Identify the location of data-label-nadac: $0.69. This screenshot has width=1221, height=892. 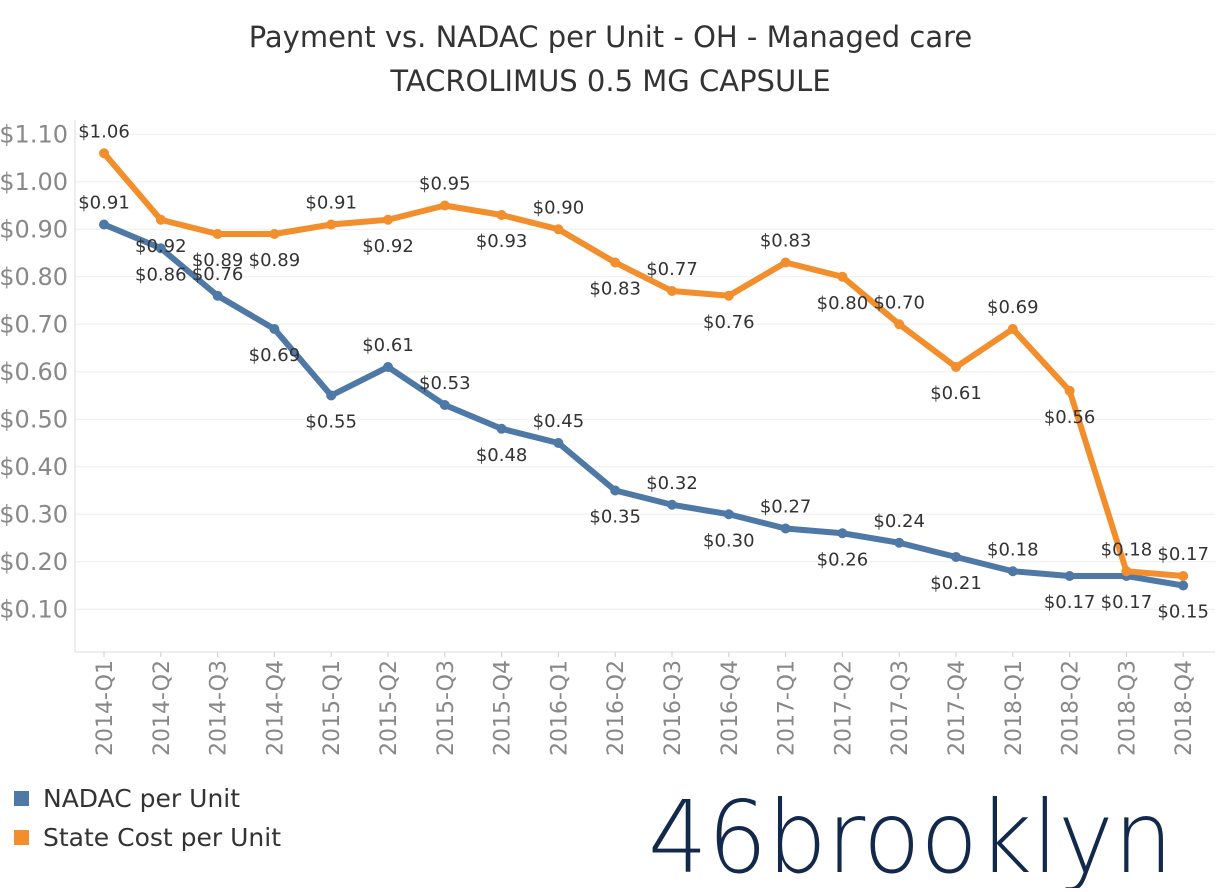
(275, 355).